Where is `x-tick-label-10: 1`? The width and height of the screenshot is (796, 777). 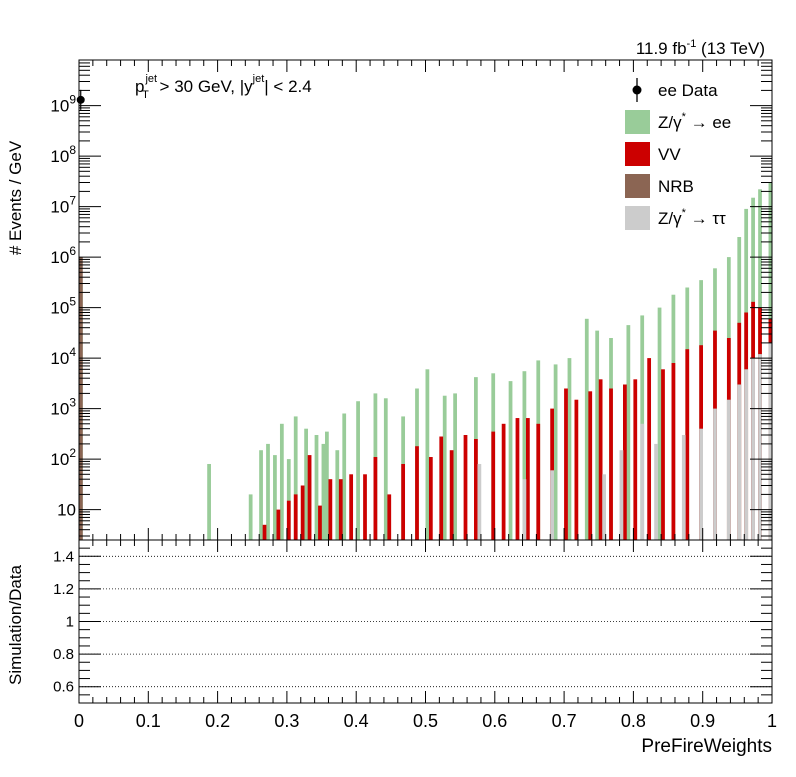 x-tick-label-10: 1 is located at coordinates (772, 721).